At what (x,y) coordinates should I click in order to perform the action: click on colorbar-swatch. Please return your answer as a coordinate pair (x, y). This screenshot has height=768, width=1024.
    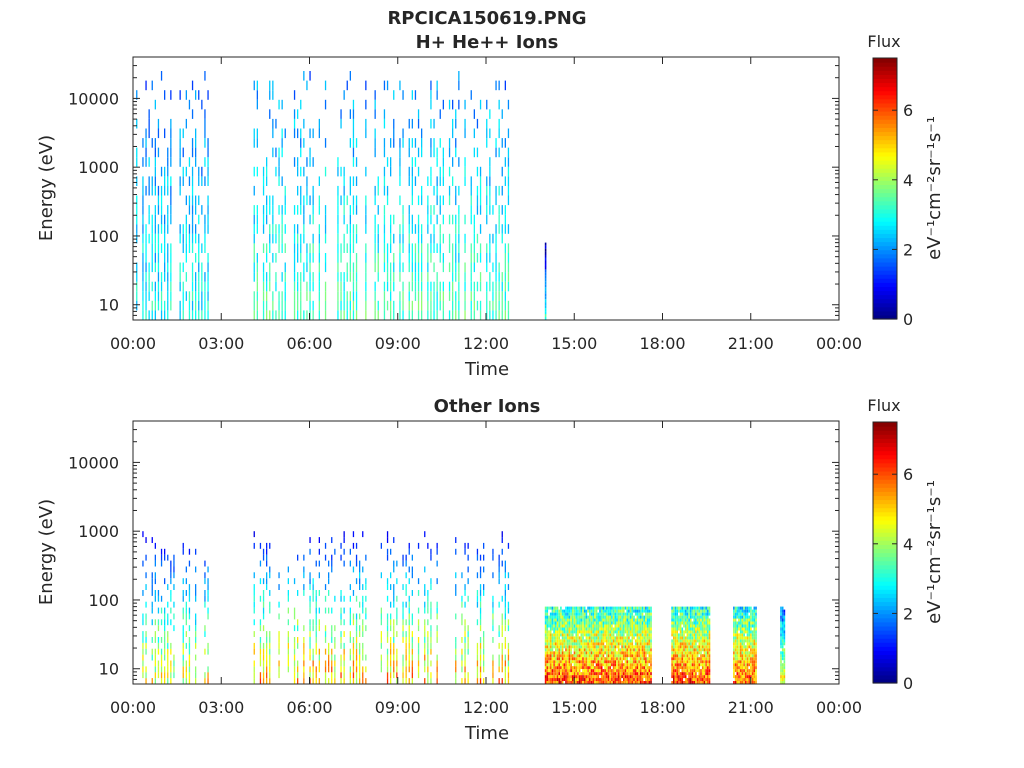
    Looking at the image, I should click on (885, 178).